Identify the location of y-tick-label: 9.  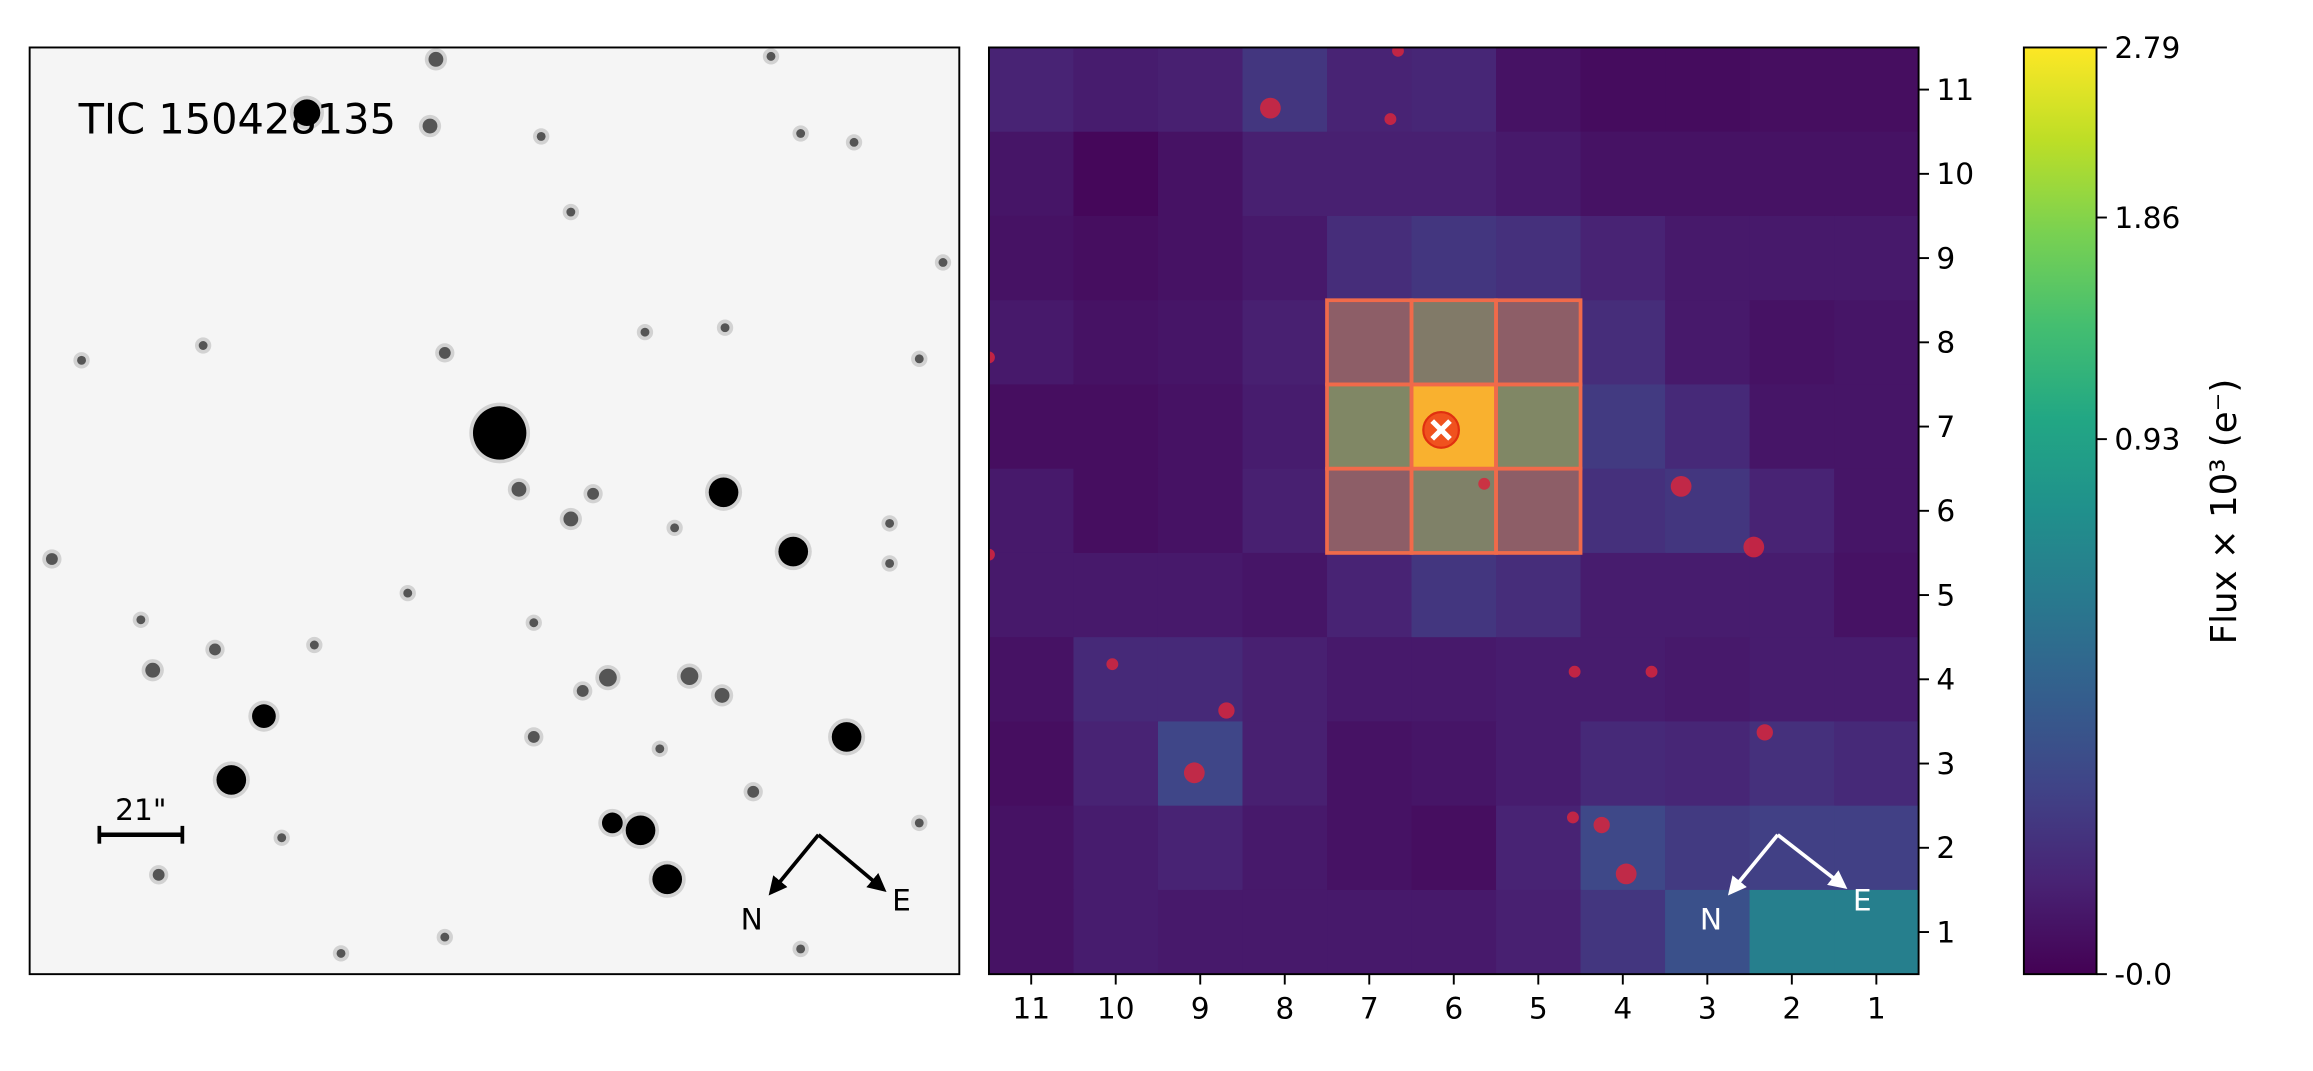
(1945, 257).